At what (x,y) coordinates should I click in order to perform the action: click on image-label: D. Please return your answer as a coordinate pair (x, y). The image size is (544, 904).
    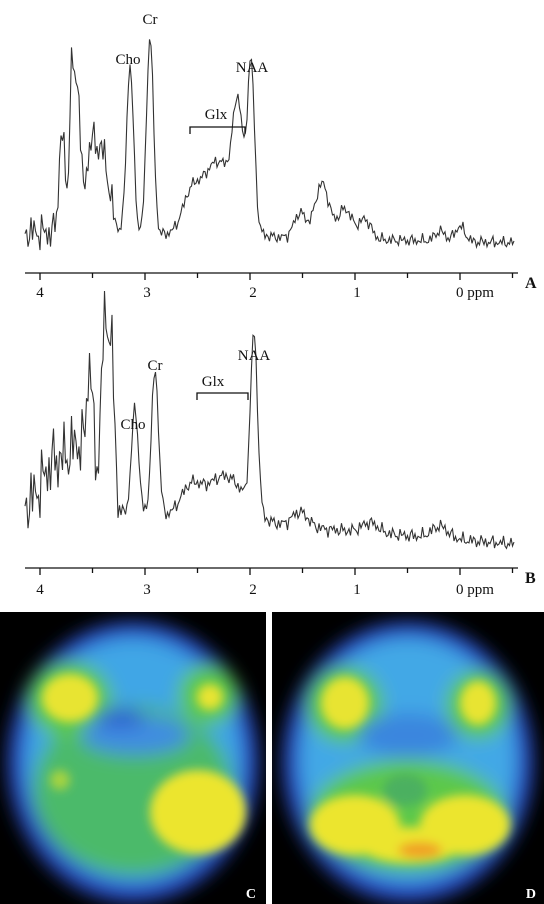
    Looking at the image, I should click on (531, 894).